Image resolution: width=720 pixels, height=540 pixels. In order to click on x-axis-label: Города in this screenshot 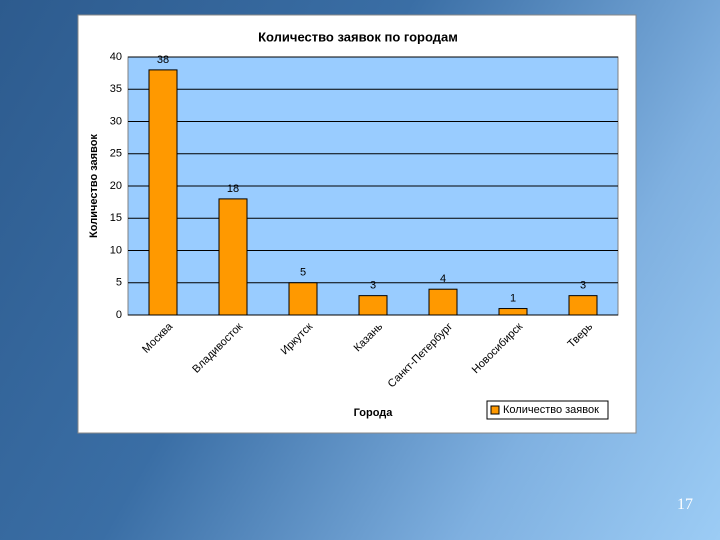, I will do `click(374, 413)`.